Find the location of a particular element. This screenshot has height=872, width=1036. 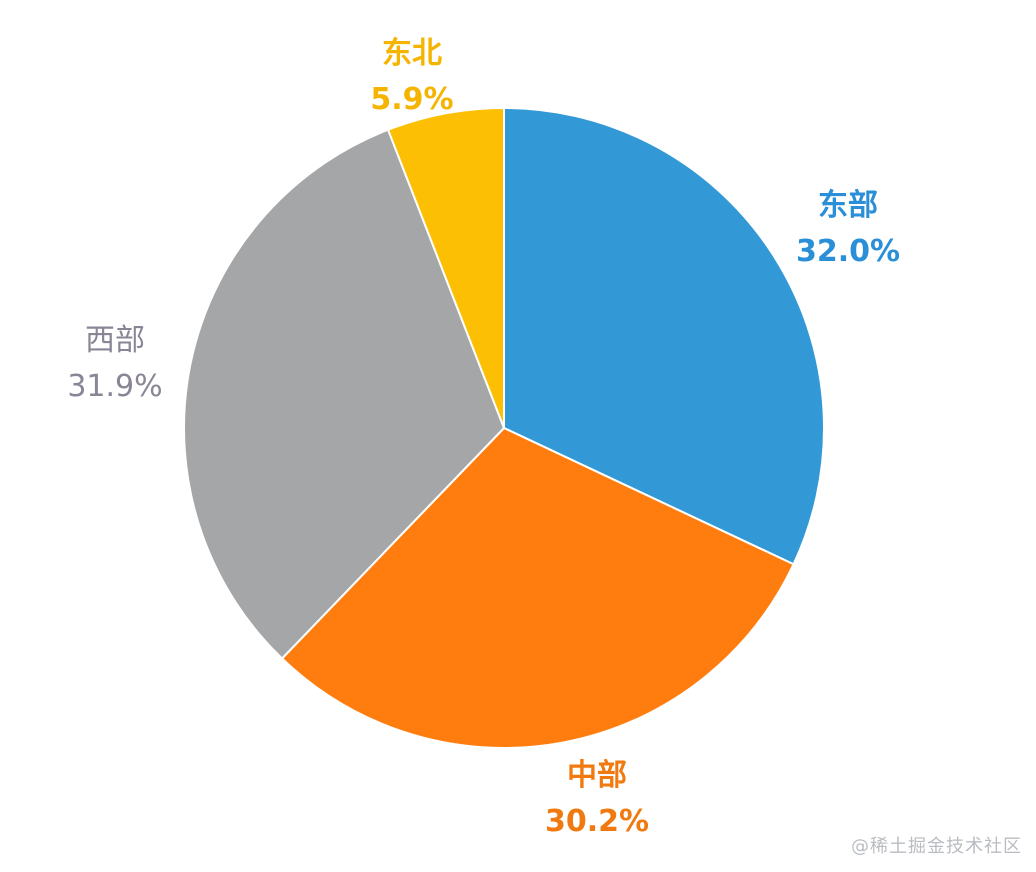

slice-value-label-1: 32.0% is located at coordinates (848, 251).